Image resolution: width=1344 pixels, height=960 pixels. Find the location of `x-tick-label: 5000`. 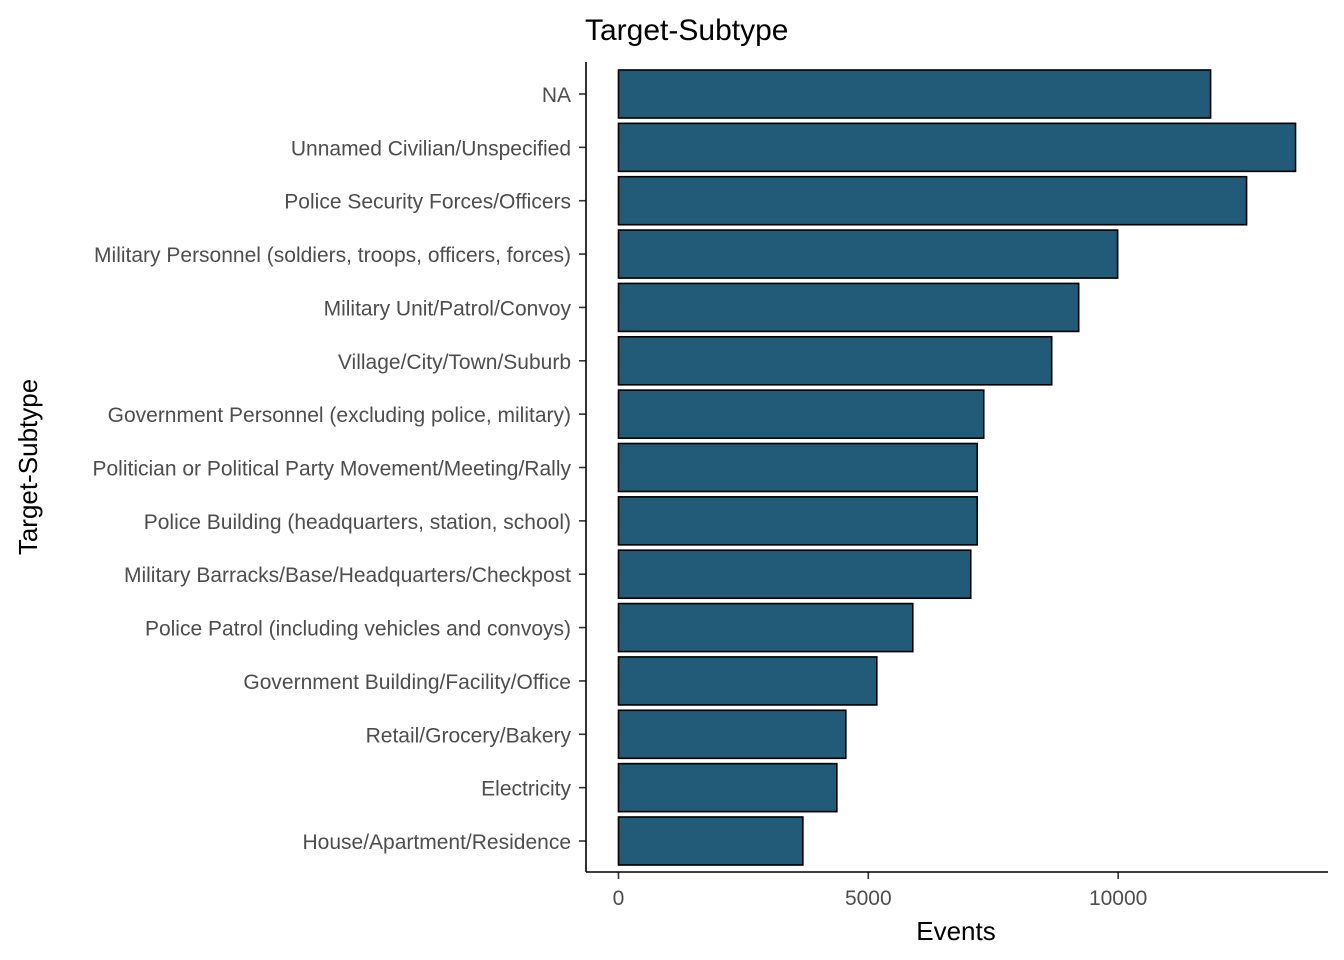

x-tick-label: 5000 is located at coordinates (868, 898).